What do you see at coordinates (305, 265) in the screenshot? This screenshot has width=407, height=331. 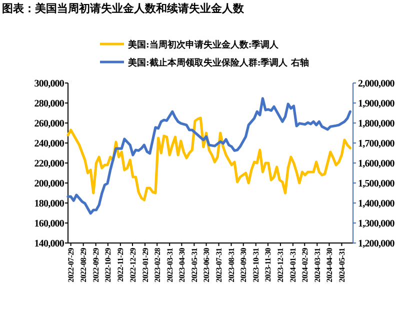 I see `x-tick-label: 2024-02-29` at bounding box center [305, 265].